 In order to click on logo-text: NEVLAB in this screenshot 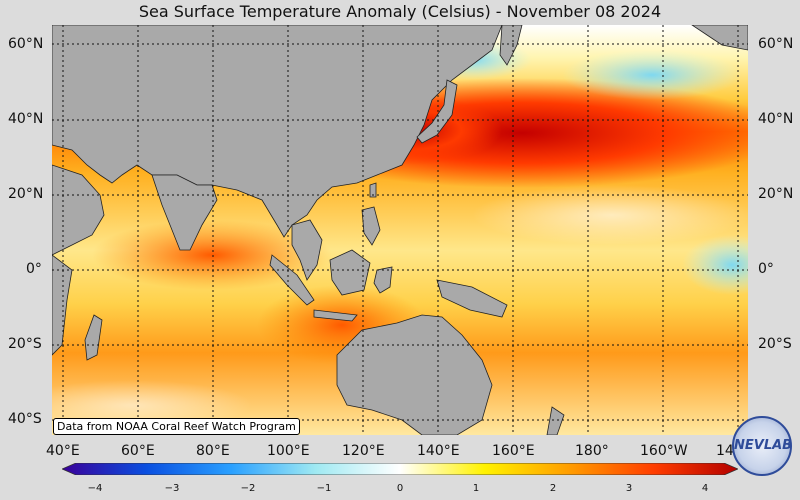, I will do `click(763, 445)`.